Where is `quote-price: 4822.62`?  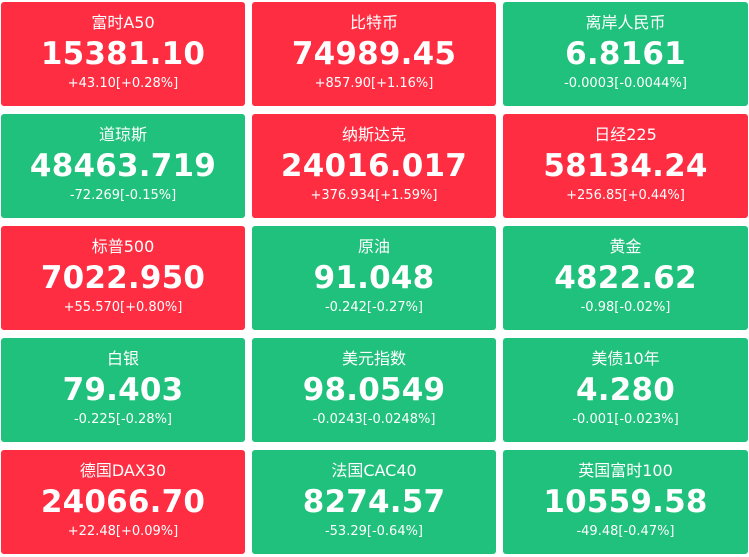 quote-price: 4822.62 is located at coordinates (625, 278).